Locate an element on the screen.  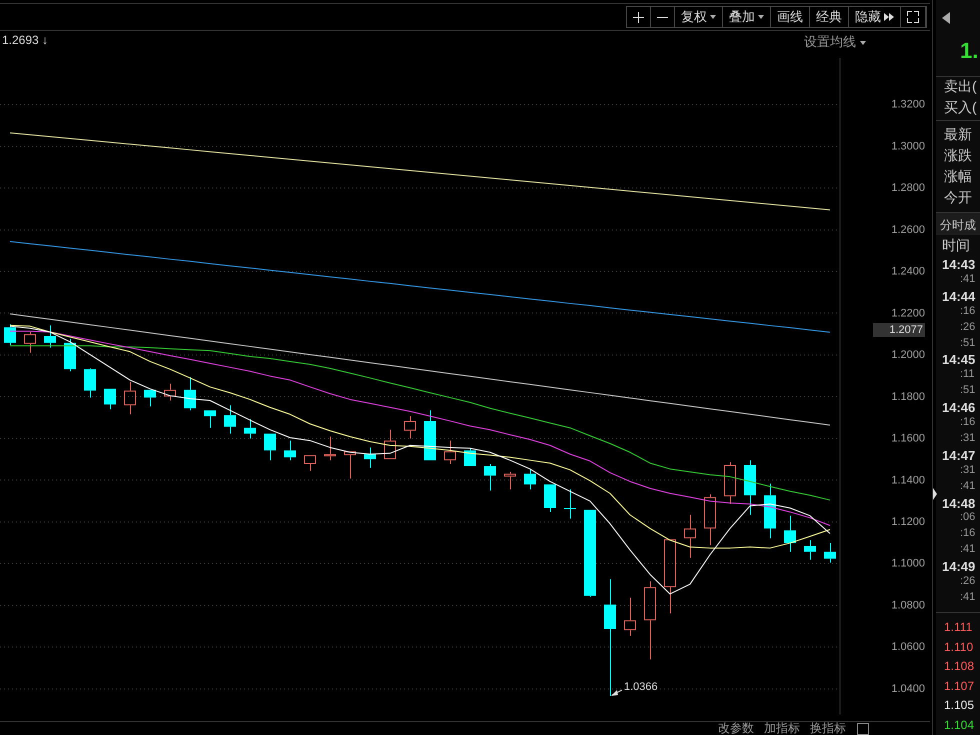
y-tick-label: 1.1600 is located at coordinates (908, 438).